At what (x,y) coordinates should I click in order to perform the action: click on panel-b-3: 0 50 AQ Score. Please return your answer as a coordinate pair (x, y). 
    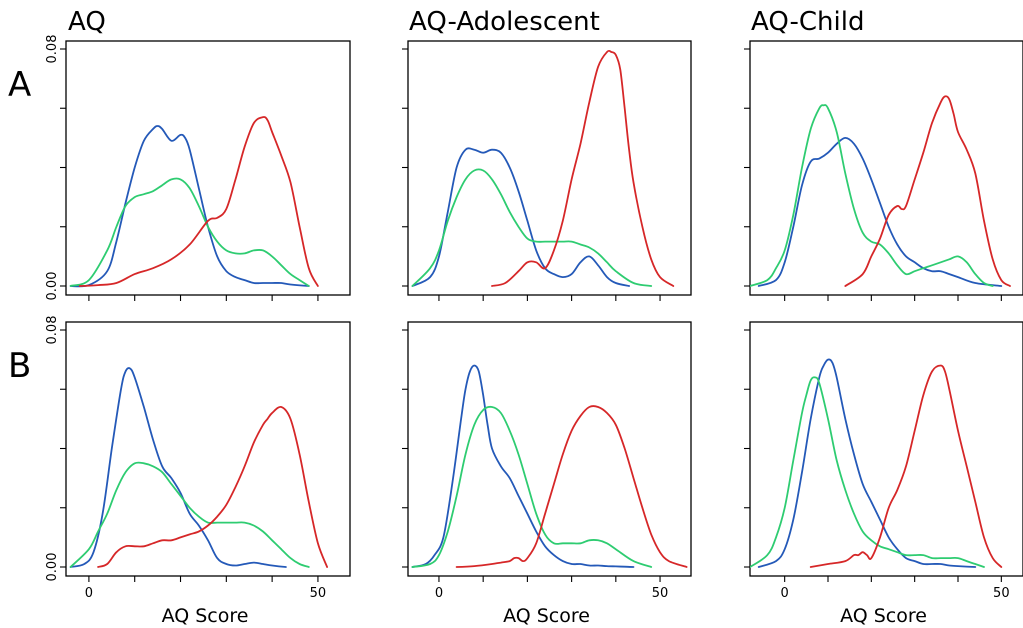
    Looking at the image, I should click on (883, 474).